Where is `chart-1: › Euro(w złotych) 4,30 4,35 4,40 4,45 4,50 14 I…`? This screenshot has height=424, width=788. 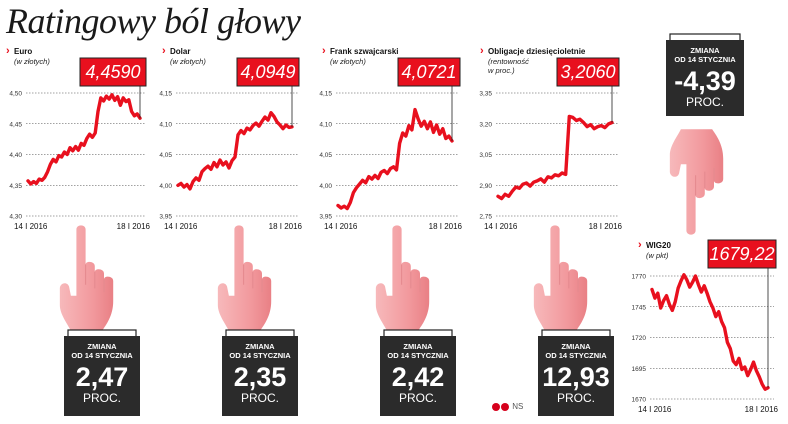 chart-1: › Euro(w złotych) 4,30 4,35 4,40 4,45 4,50 14 I… is located at coordinates (78, 138).